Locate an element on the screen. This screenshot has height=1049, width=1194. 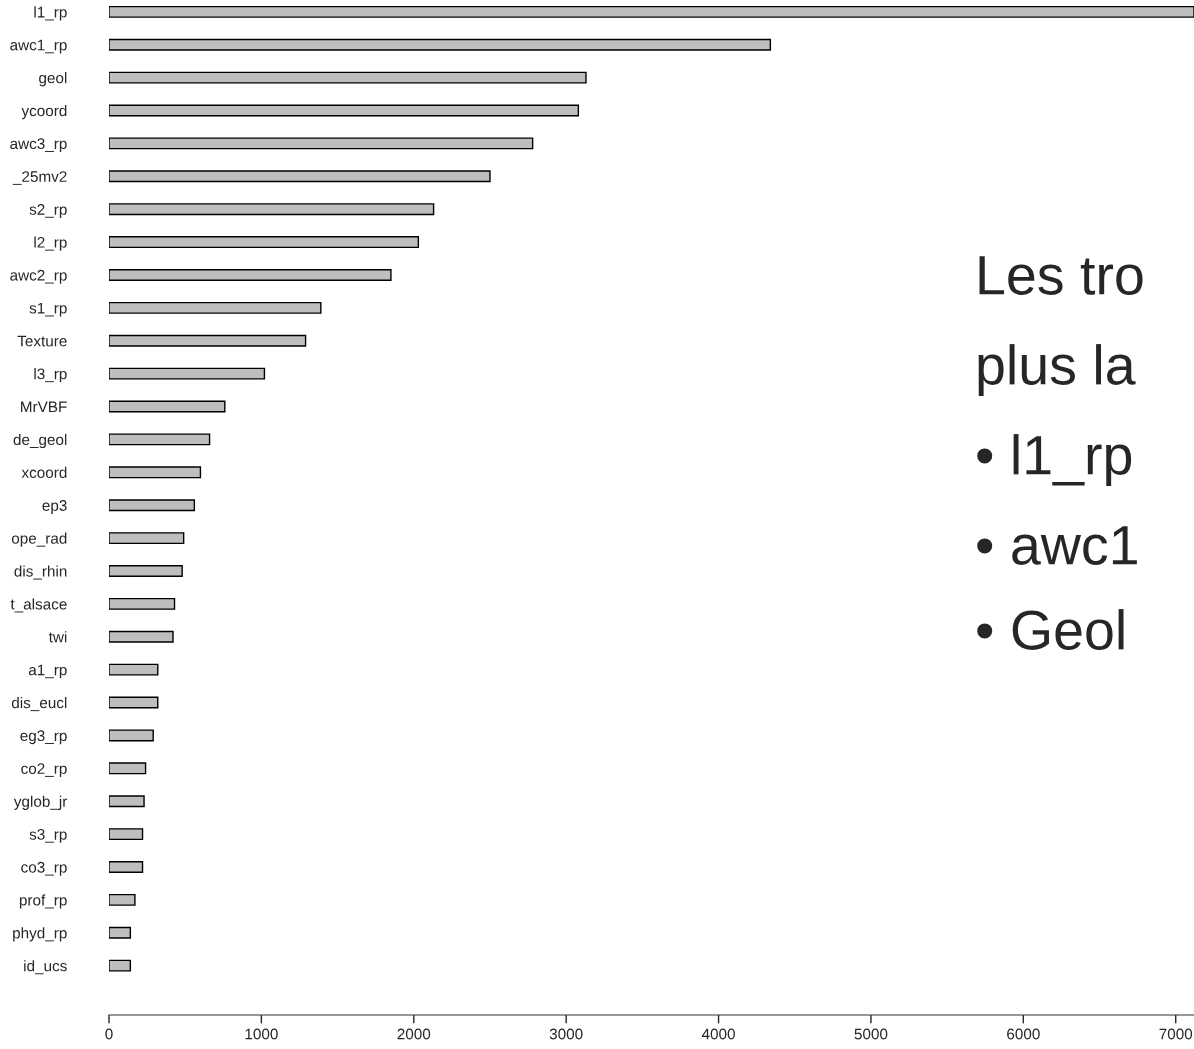
y-tick-label: a1_rp is located at coordinates (47, 671).